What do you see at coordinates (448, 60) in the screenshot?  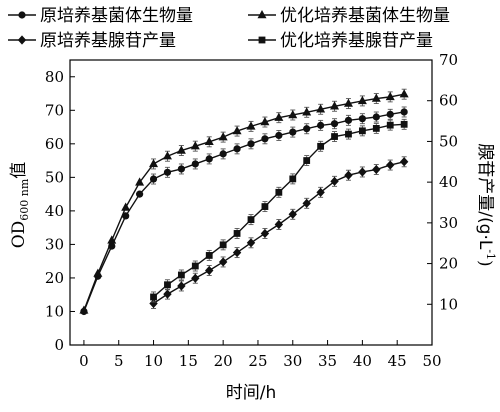 I see `y-right-tick-label: 70` at bounding box center [448, 60].